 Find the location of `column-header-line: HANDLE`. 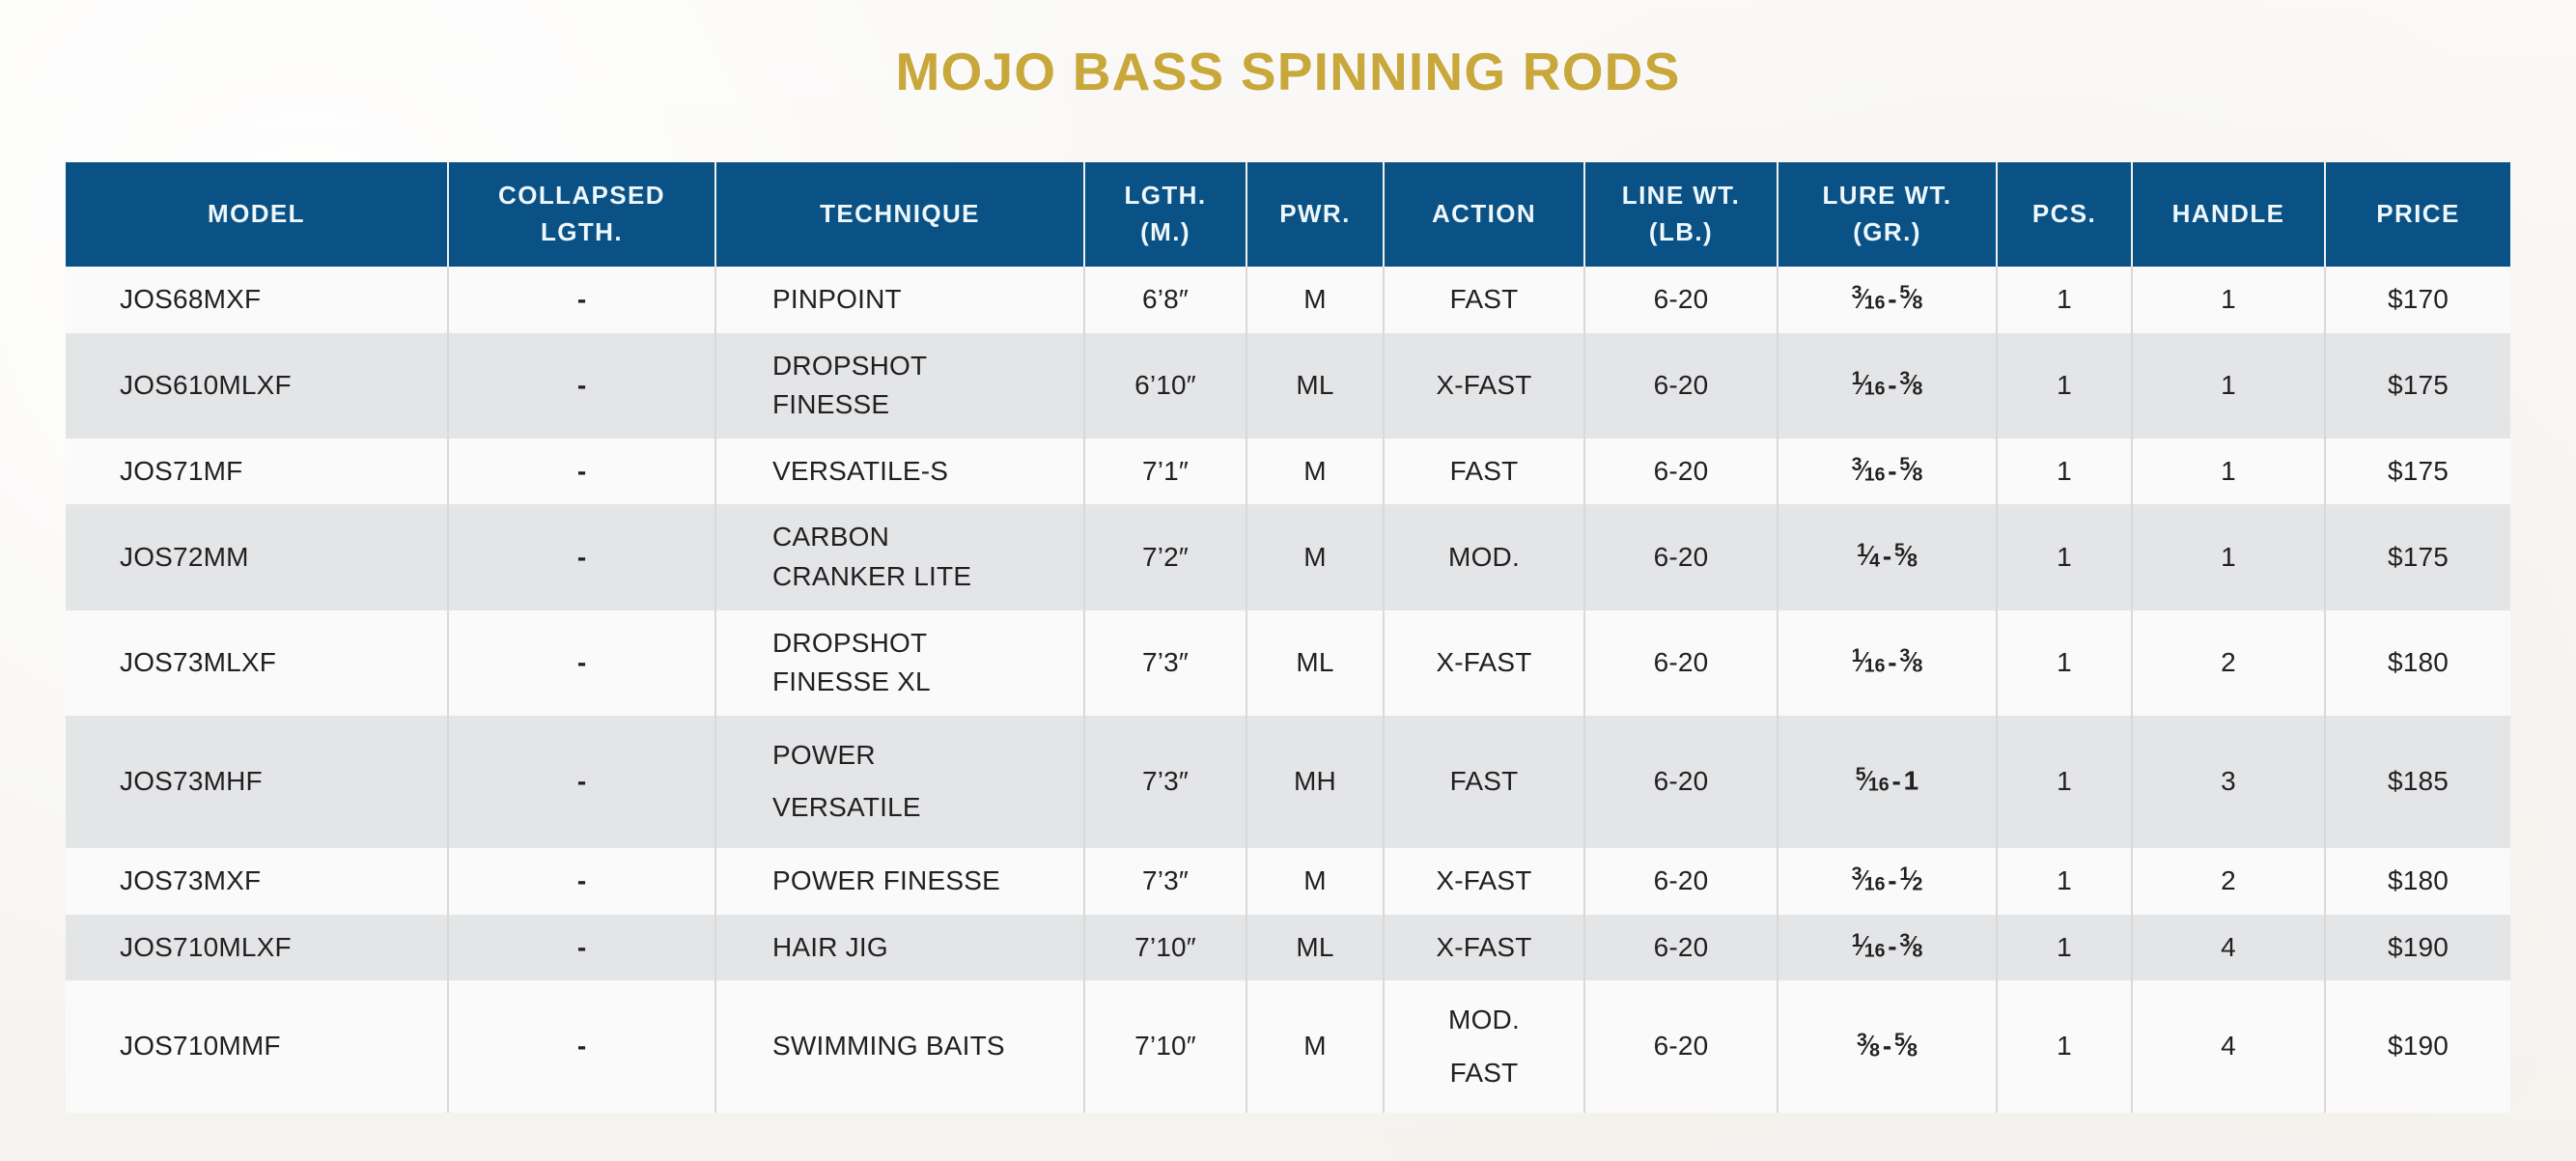

column-header-line: HANDLE is located at coordinates (2228, 214).